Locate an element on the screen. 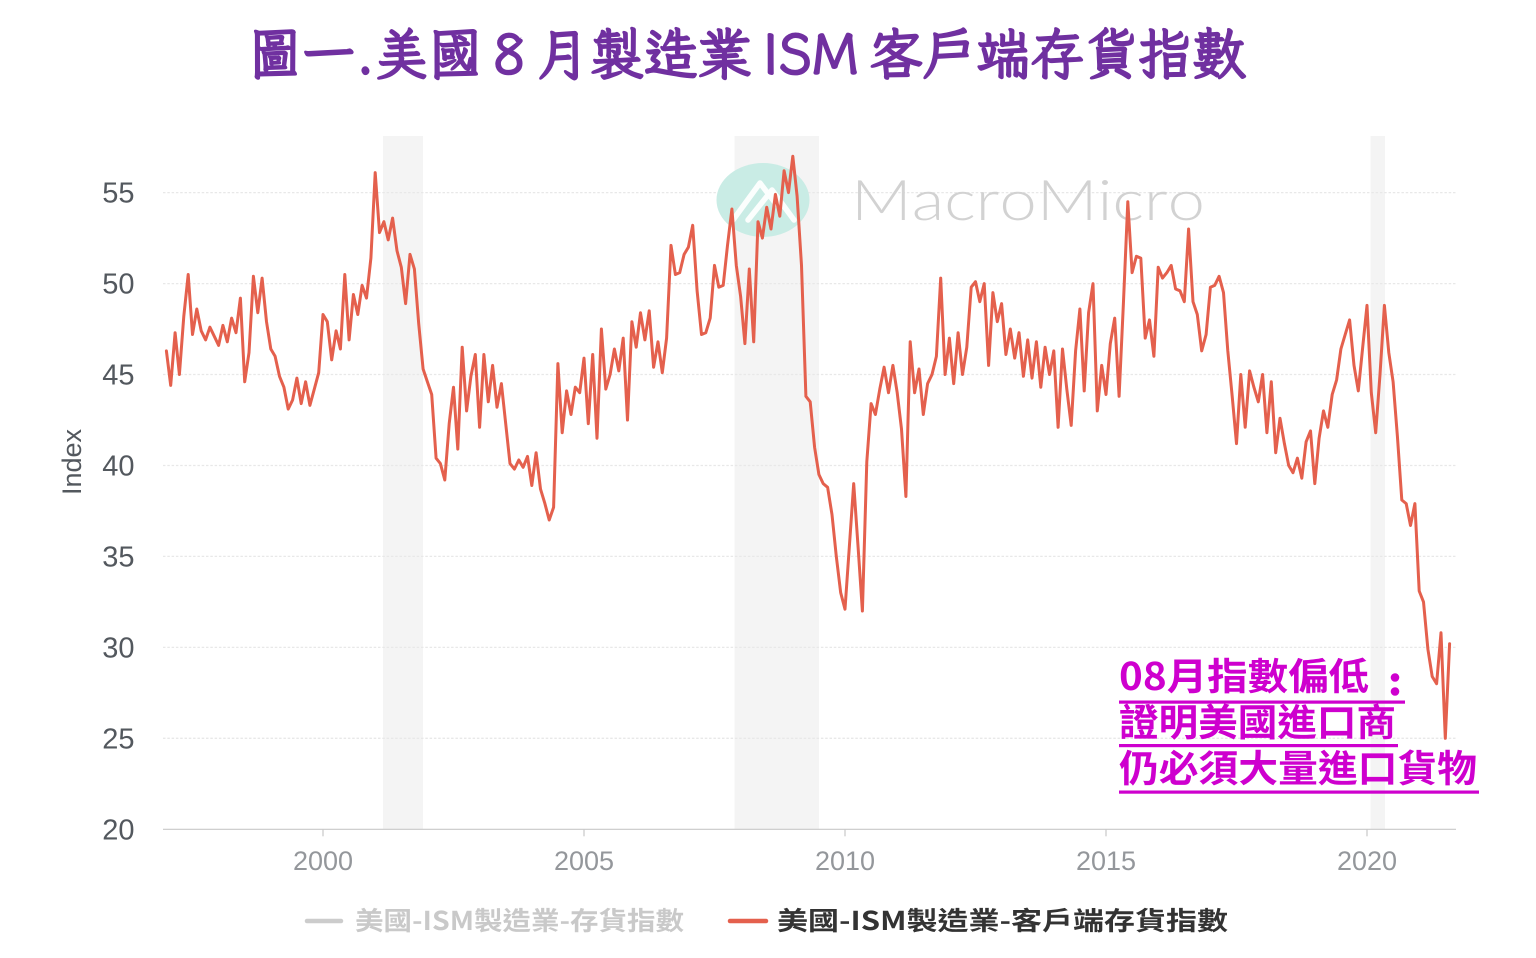 This screenshot has height=958, width=1536. svg-text: 25 is located at coordinates (118, 739).